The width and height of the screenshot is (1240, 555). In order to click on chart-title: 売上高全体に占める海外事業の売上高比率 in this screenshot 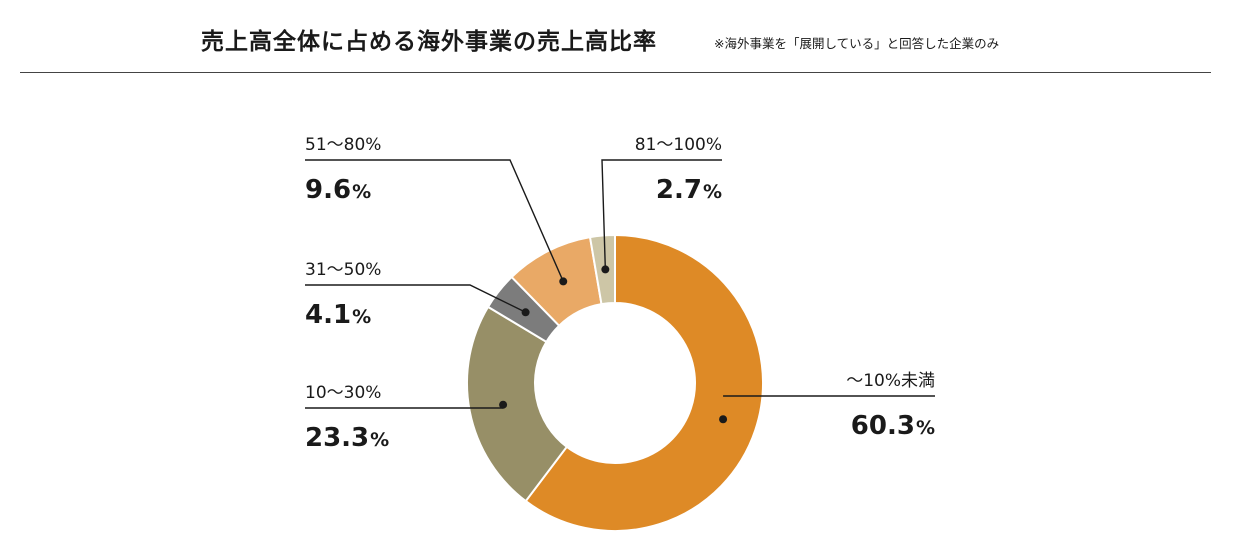, I will do `click(429, 42)`.